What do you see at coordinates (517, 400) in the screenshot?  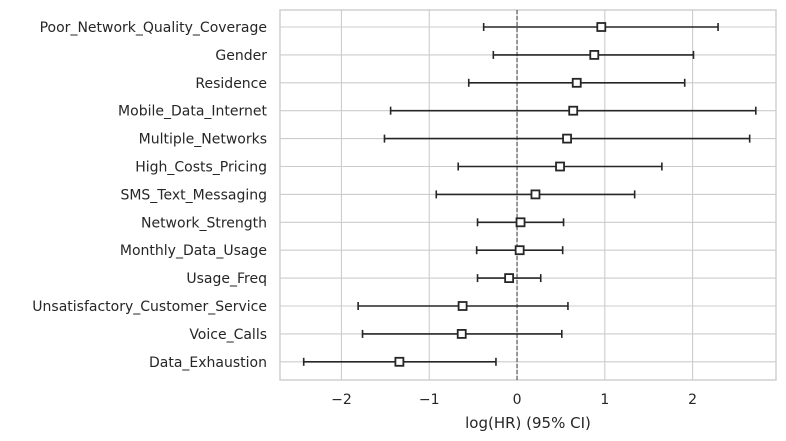 I see `x-tick-label: 0` at bounding box center [517, 400].